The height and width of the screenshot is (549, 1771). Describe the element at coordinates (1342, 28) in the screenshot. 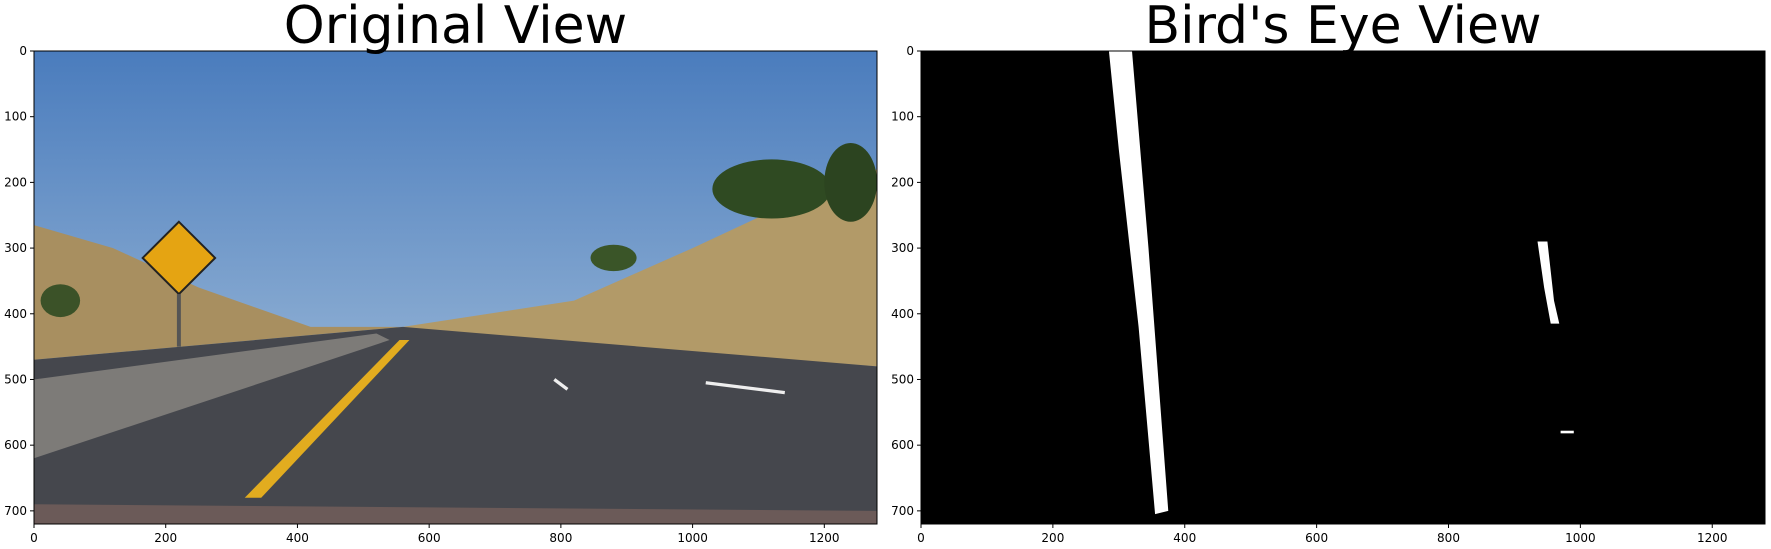

I see `chart-title: Bird's Eye View` at that location.